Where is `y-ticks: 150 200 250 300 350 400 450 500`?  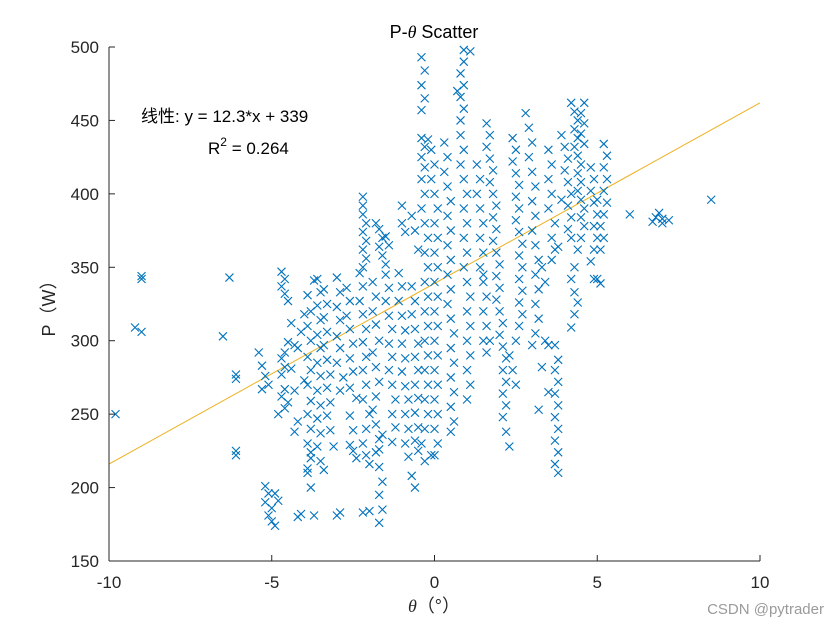 y-ticks: 150 200 250 300 350 400 450 500 is located at coordinates (93, 304).